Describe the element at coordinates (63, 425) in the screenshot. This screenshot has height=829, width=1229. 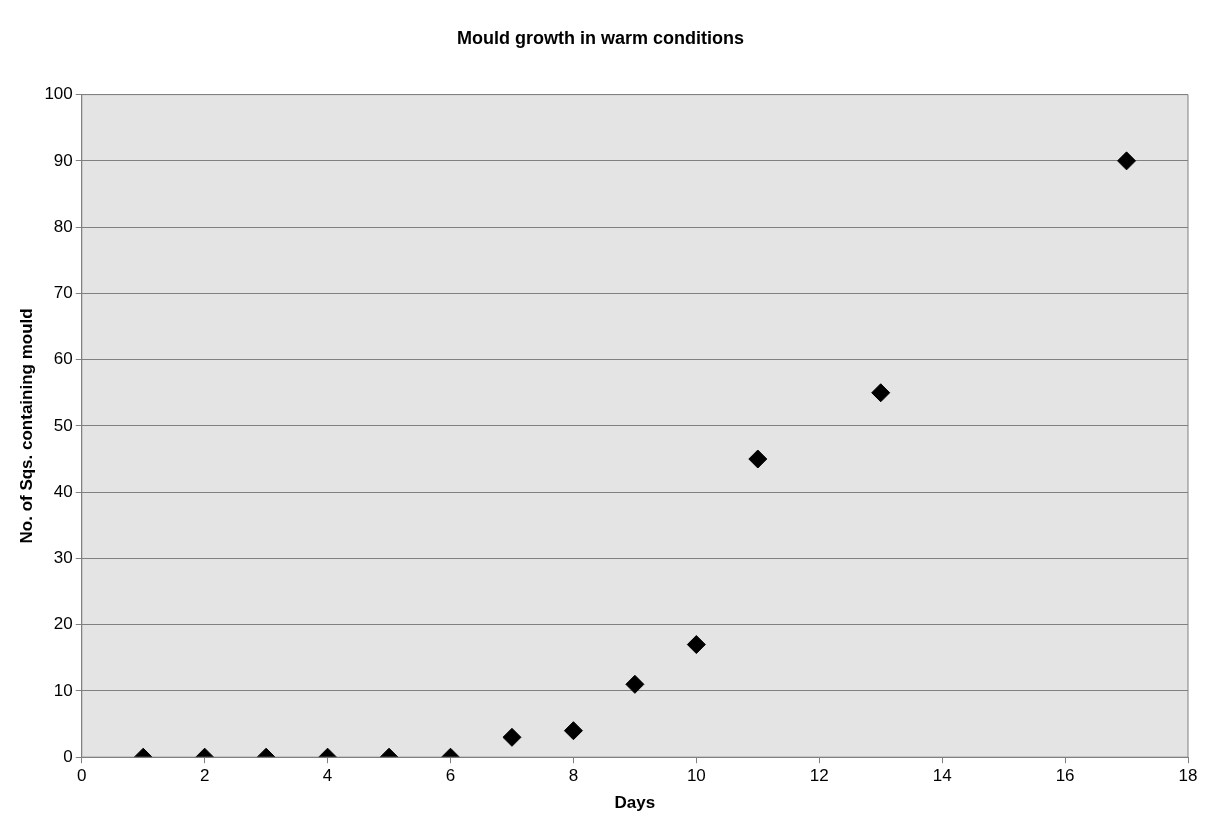
I see `y-tick-label: 50` at that location.